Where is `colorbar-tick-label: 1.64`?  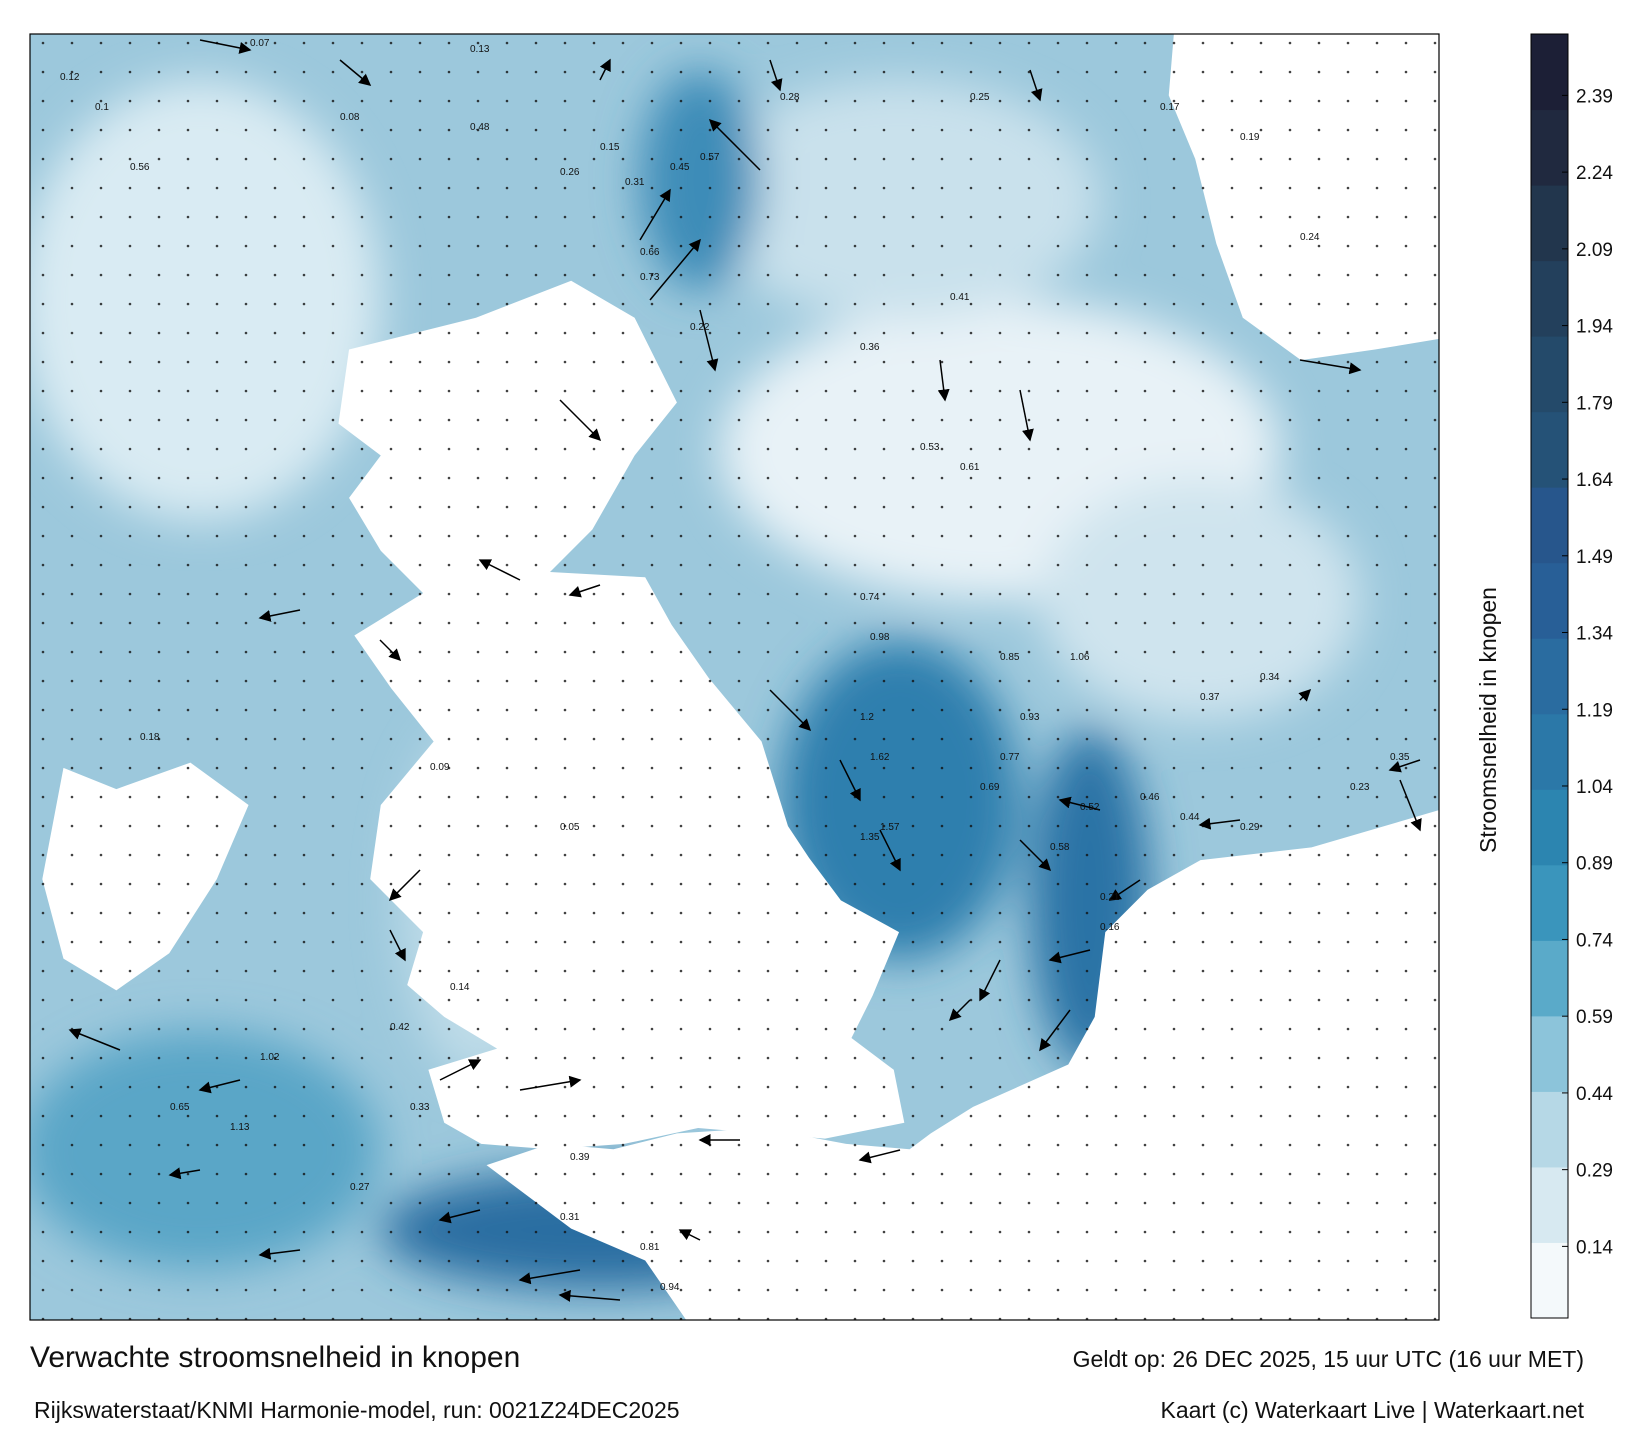
colorbar-tick-label: 1.64 is located at coordinates (1594, 480).